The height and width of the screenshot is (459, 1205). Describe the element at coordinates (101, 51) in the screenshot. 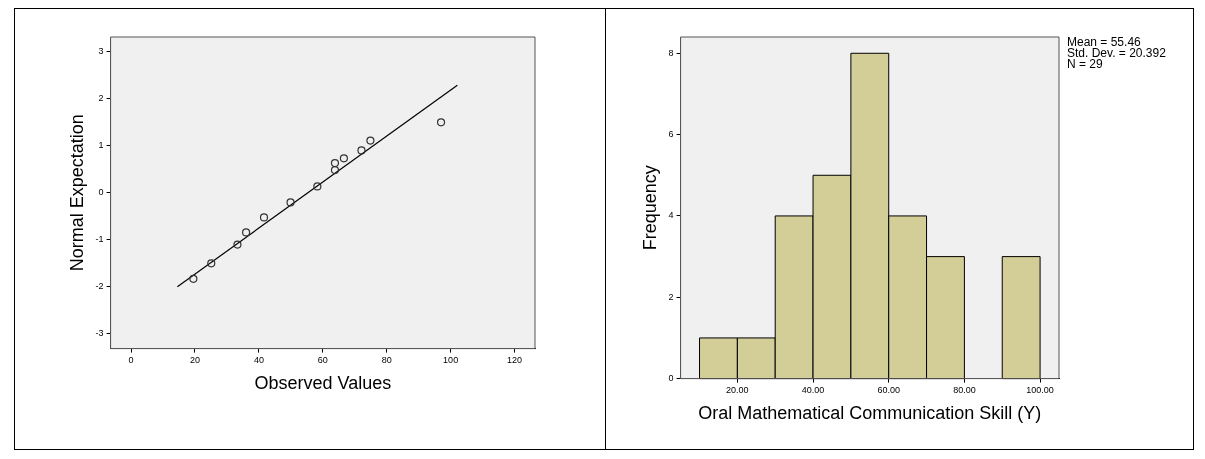

I see `y-tick-label: 3` at that location.